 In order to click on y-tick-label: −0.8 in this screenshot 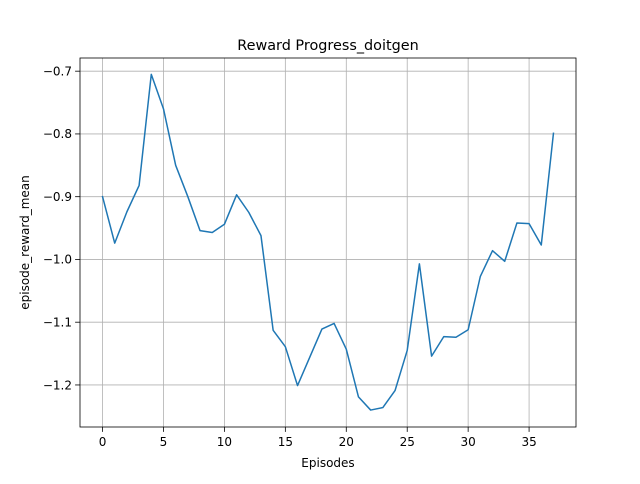, I will do `click(57, 134)`.